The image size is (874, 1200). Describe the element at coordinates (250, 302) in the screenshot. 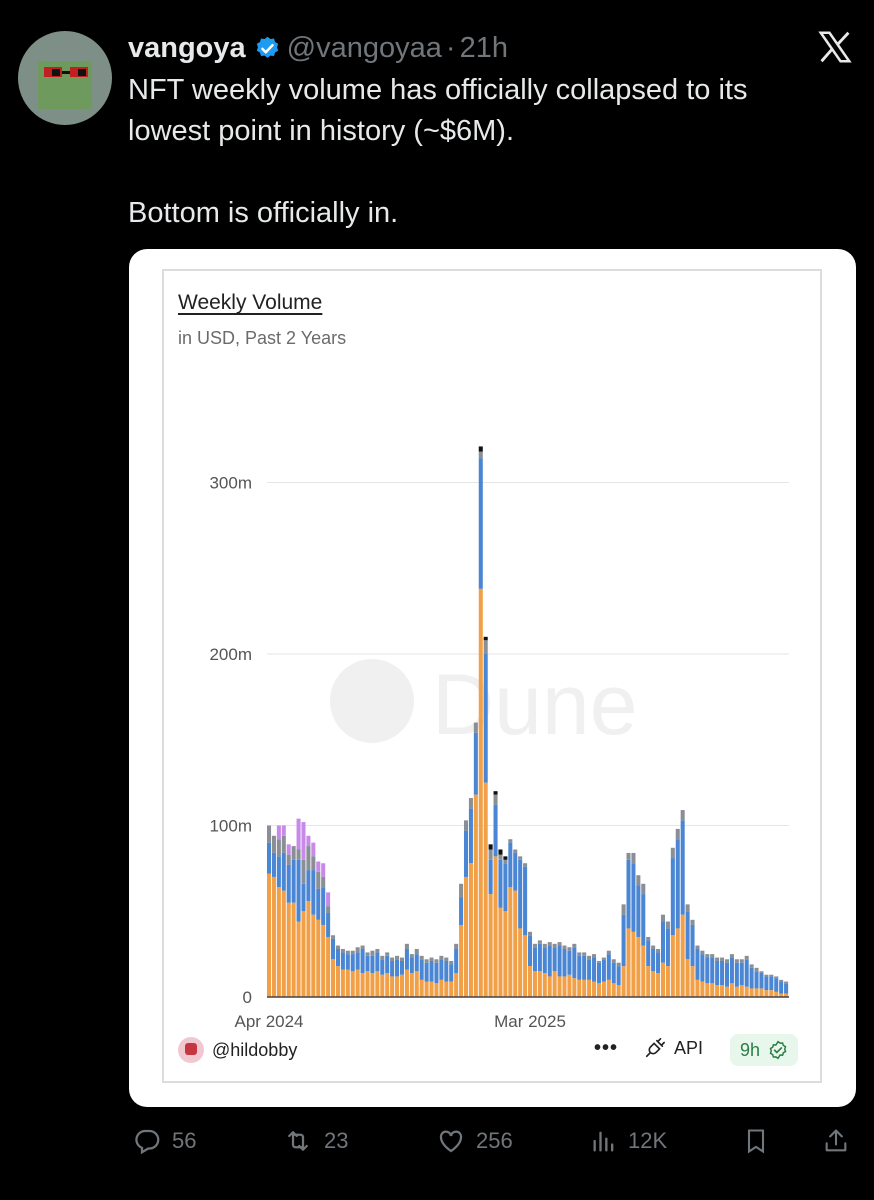

I see `chart-title: Weekly Volume` at that location.